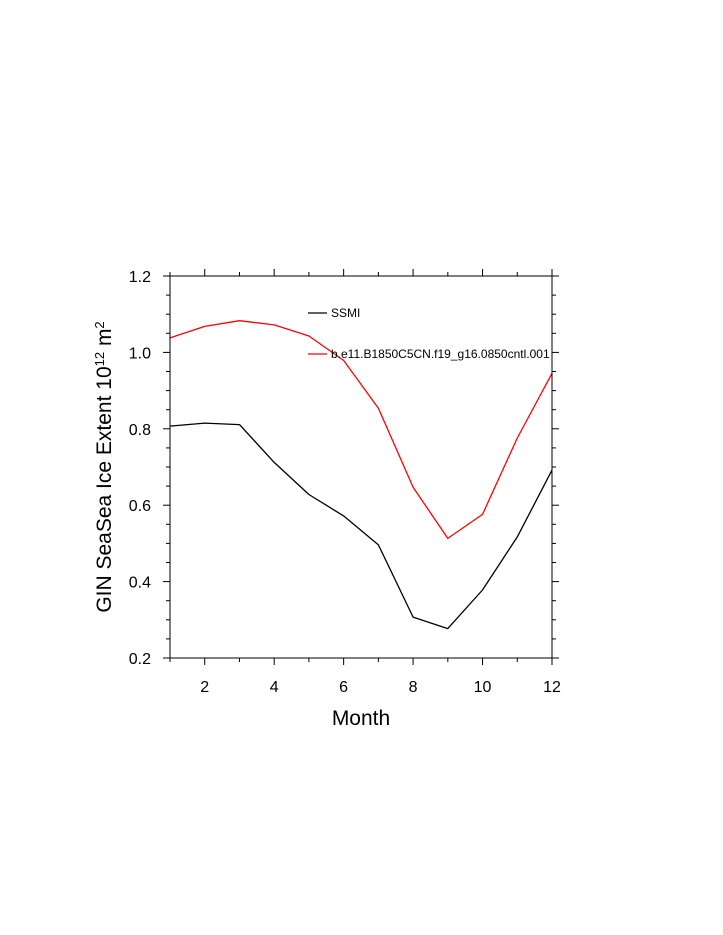  I want to click on y-tick-label: 1.0, so click(140, 353).